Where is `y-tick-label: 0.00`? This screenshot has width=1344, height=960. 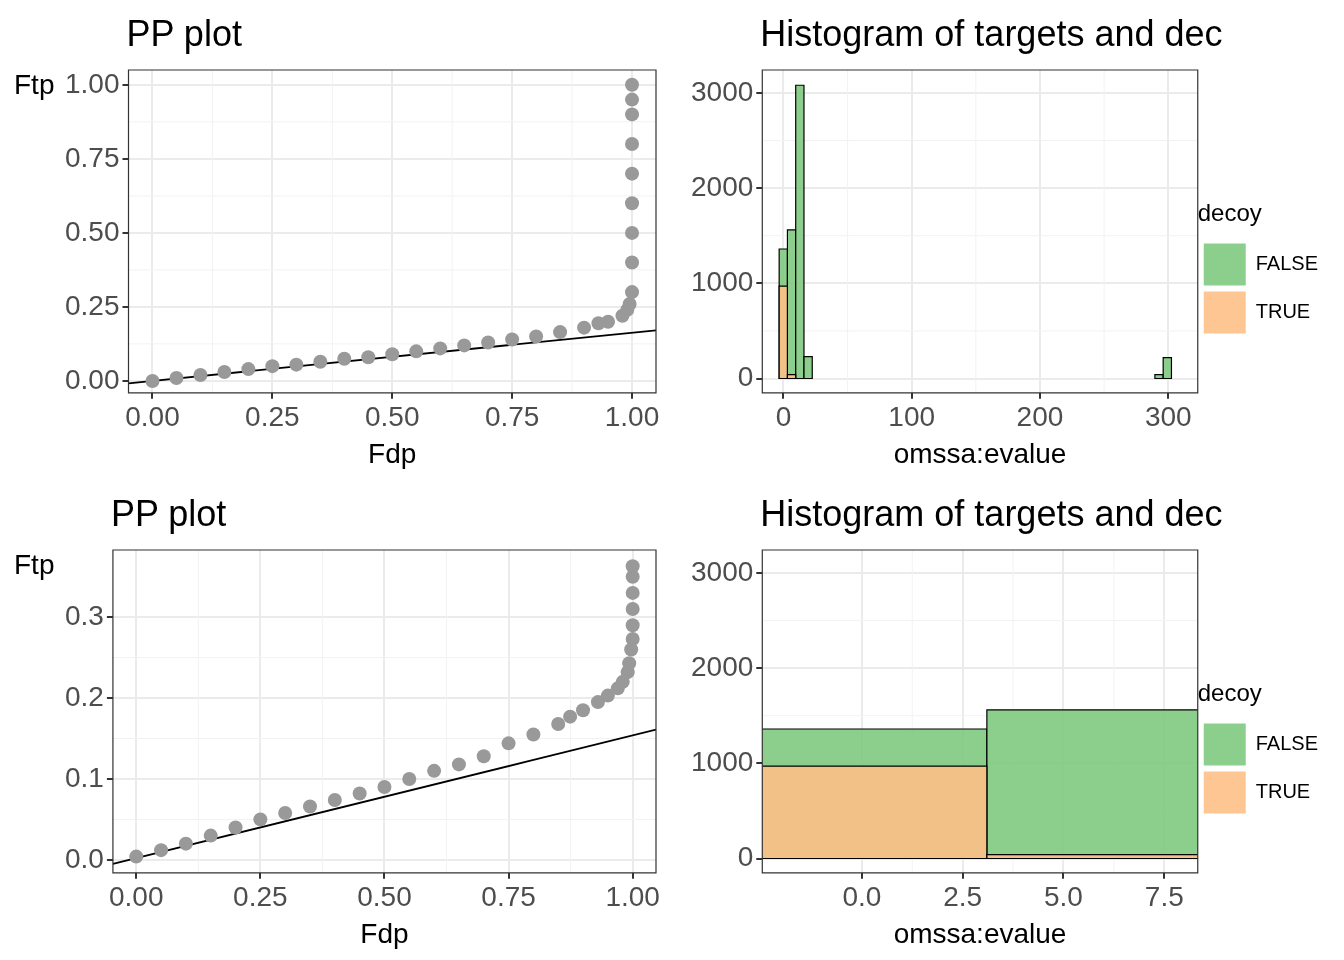 y-tick-label: 0.00 is located at coordinates (92, 379).